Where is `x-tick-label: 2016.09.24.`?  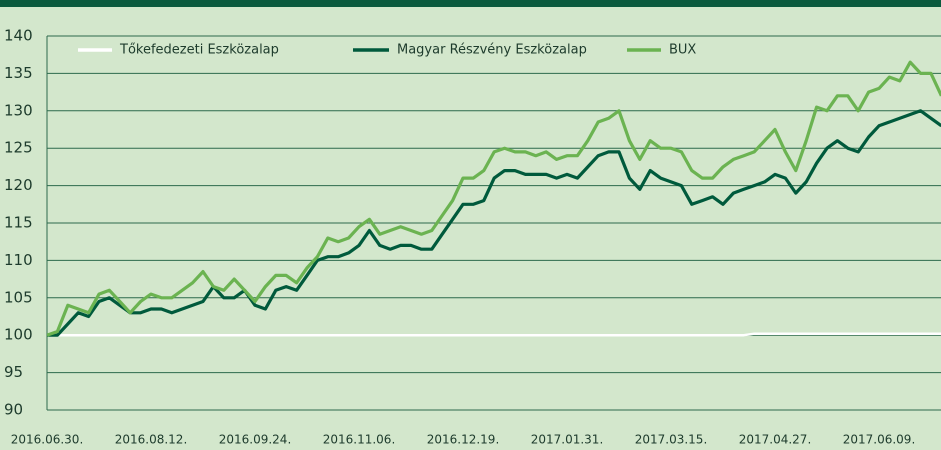 x-tick-label: 2016.09.24. is located at coordinates (255, 440).